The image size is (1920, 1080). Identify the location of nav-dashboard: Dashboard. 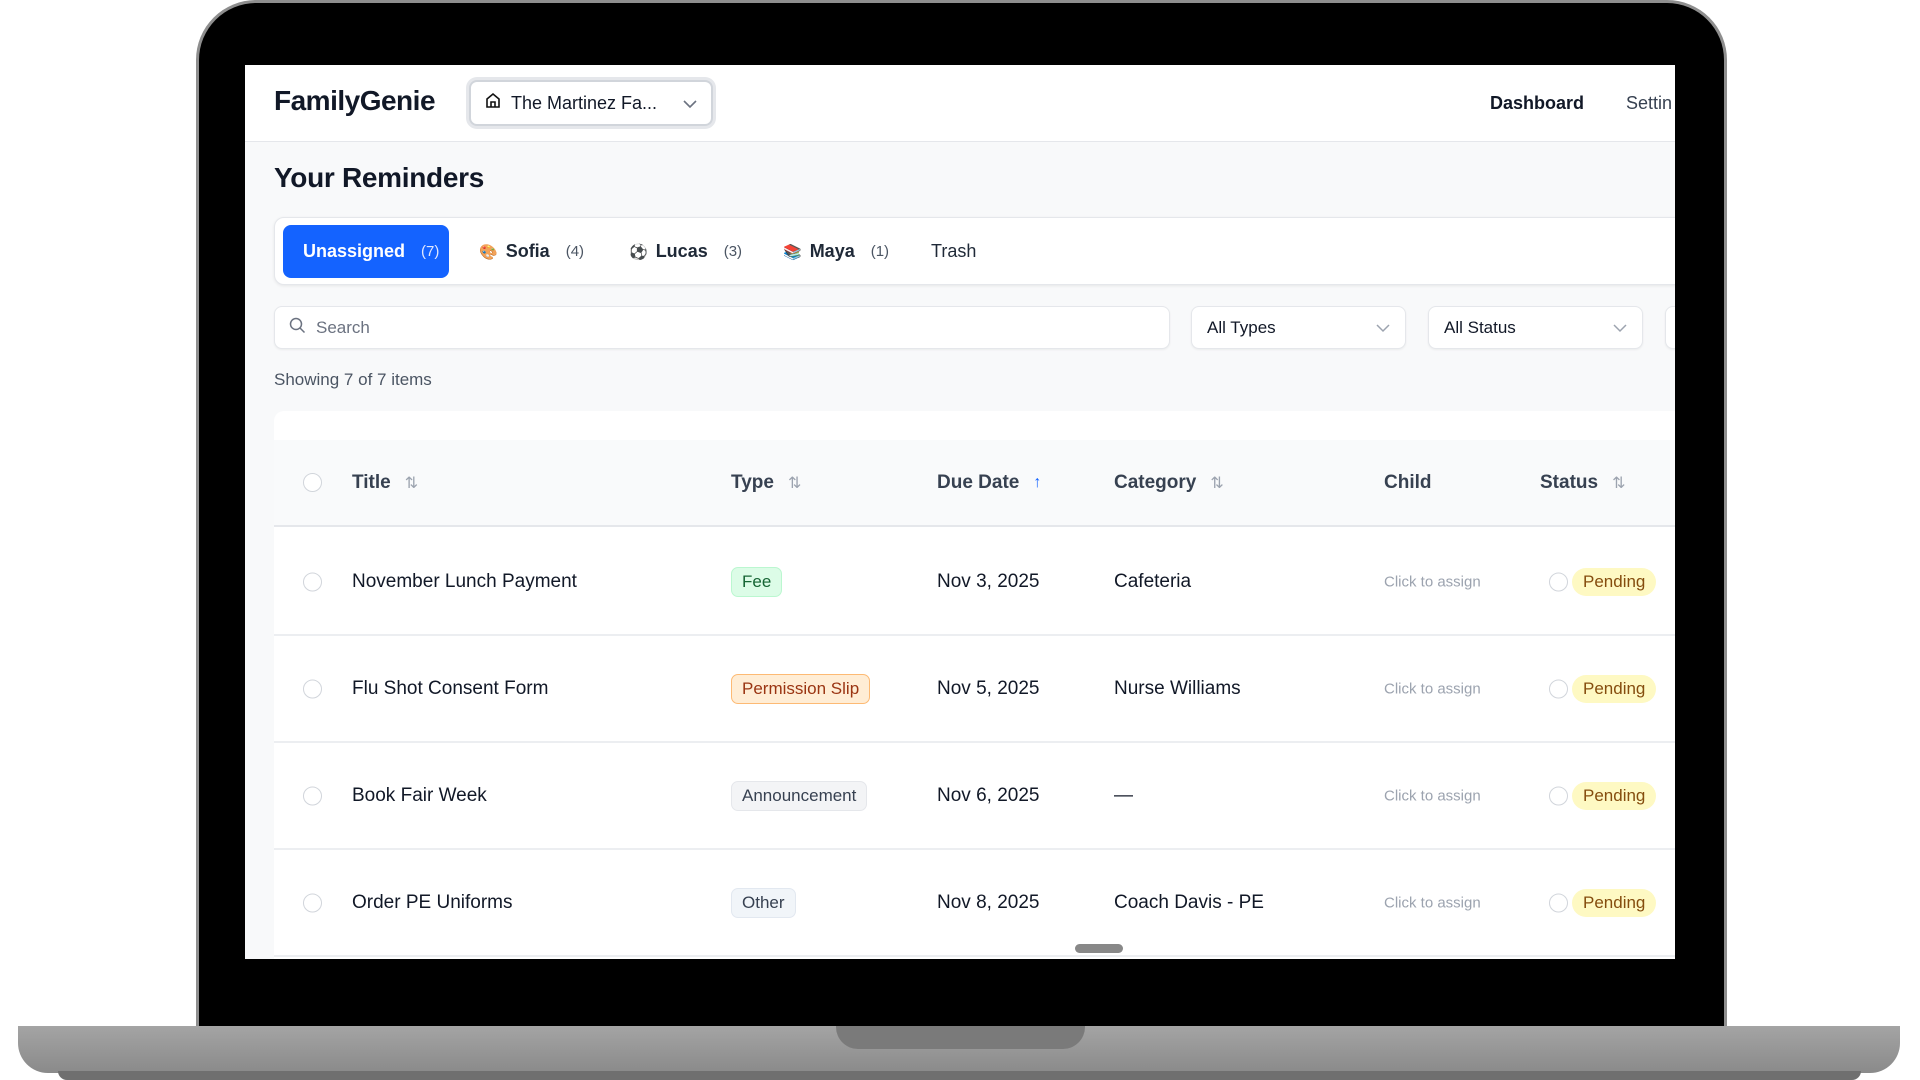
(1537, 103).